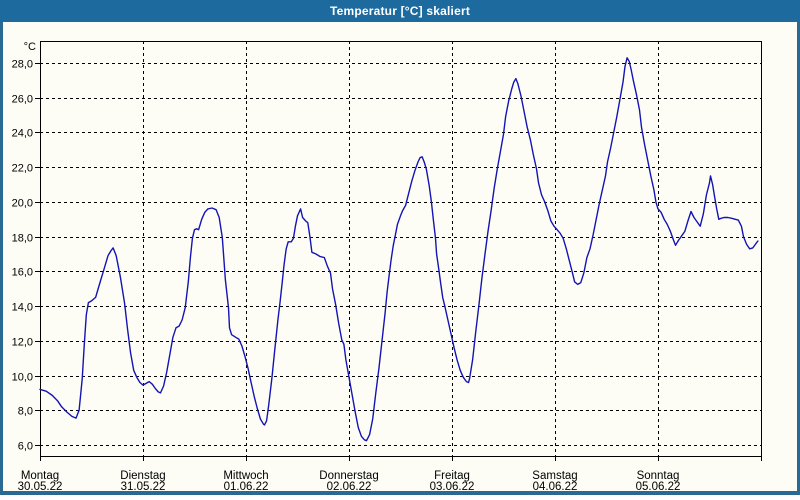  I want to click on x-day-name-label: Mittwoch, so click(245, 476).